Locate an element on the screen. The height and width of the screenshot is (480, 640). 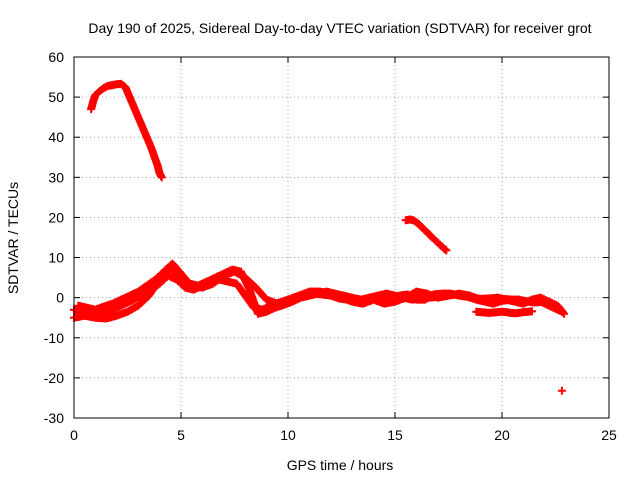
series-arc-high-morning is located at coordinates (126, 130).